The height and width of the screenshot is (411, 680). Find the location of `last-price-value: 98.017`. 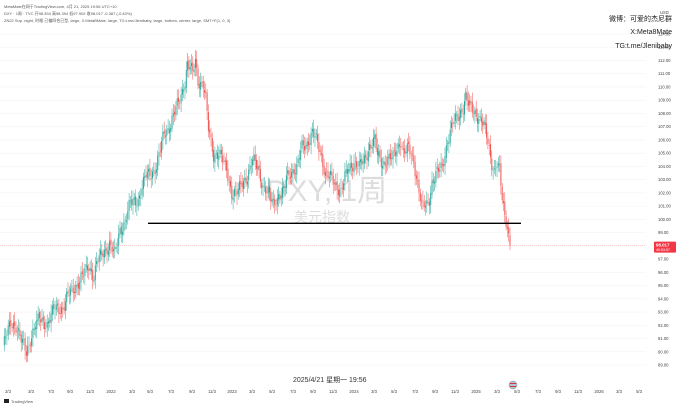

last-price-value: 98.017 is located at coordinates (663, 245).